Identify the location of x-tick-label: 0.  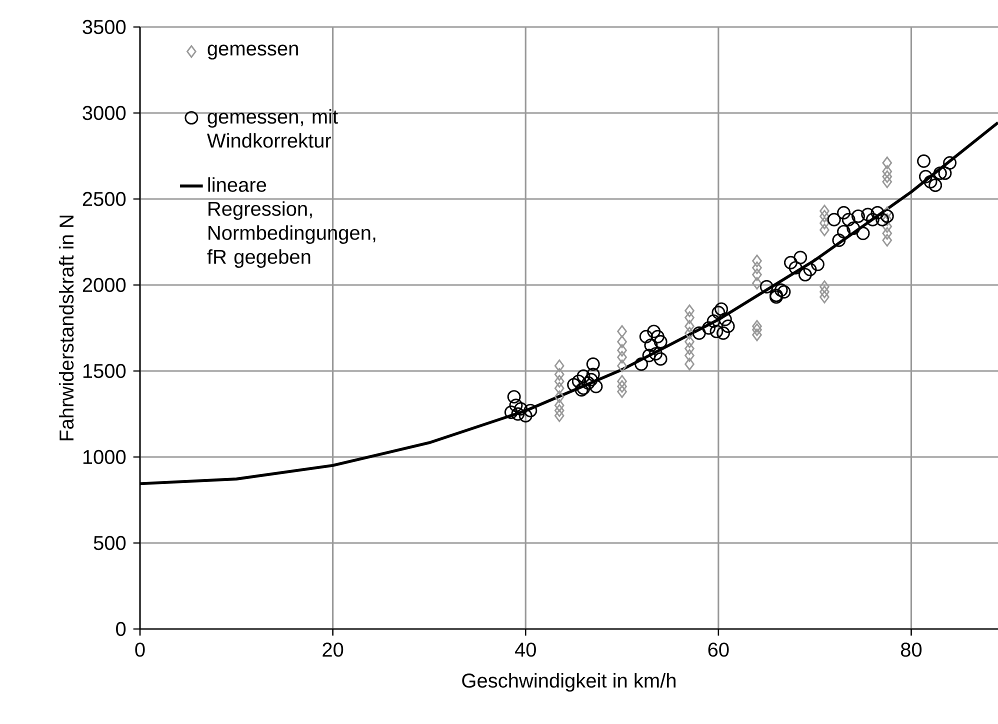
(140, 649).